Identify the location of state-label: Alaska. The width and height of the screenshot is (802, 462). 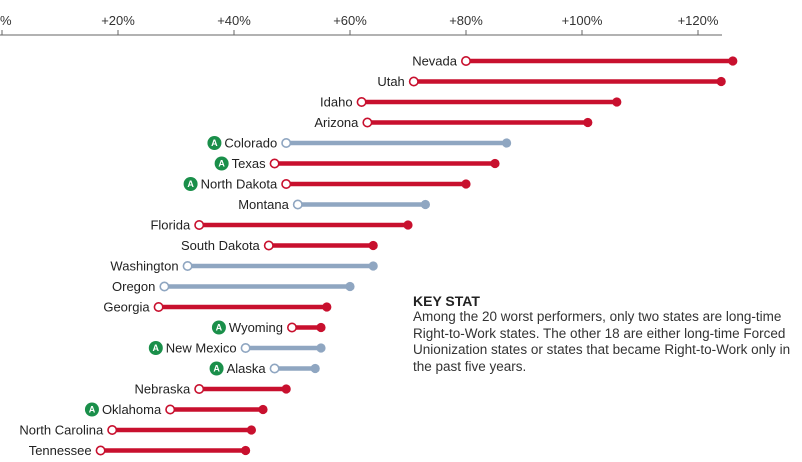
(247, 368).